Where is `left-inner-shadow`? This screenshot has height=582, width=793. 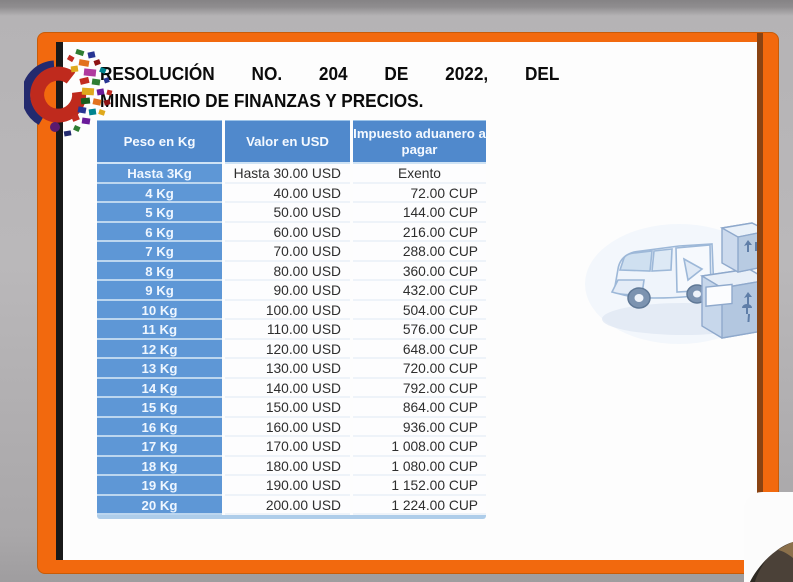
left-inner-shadow is located at coordinates (59, 301).